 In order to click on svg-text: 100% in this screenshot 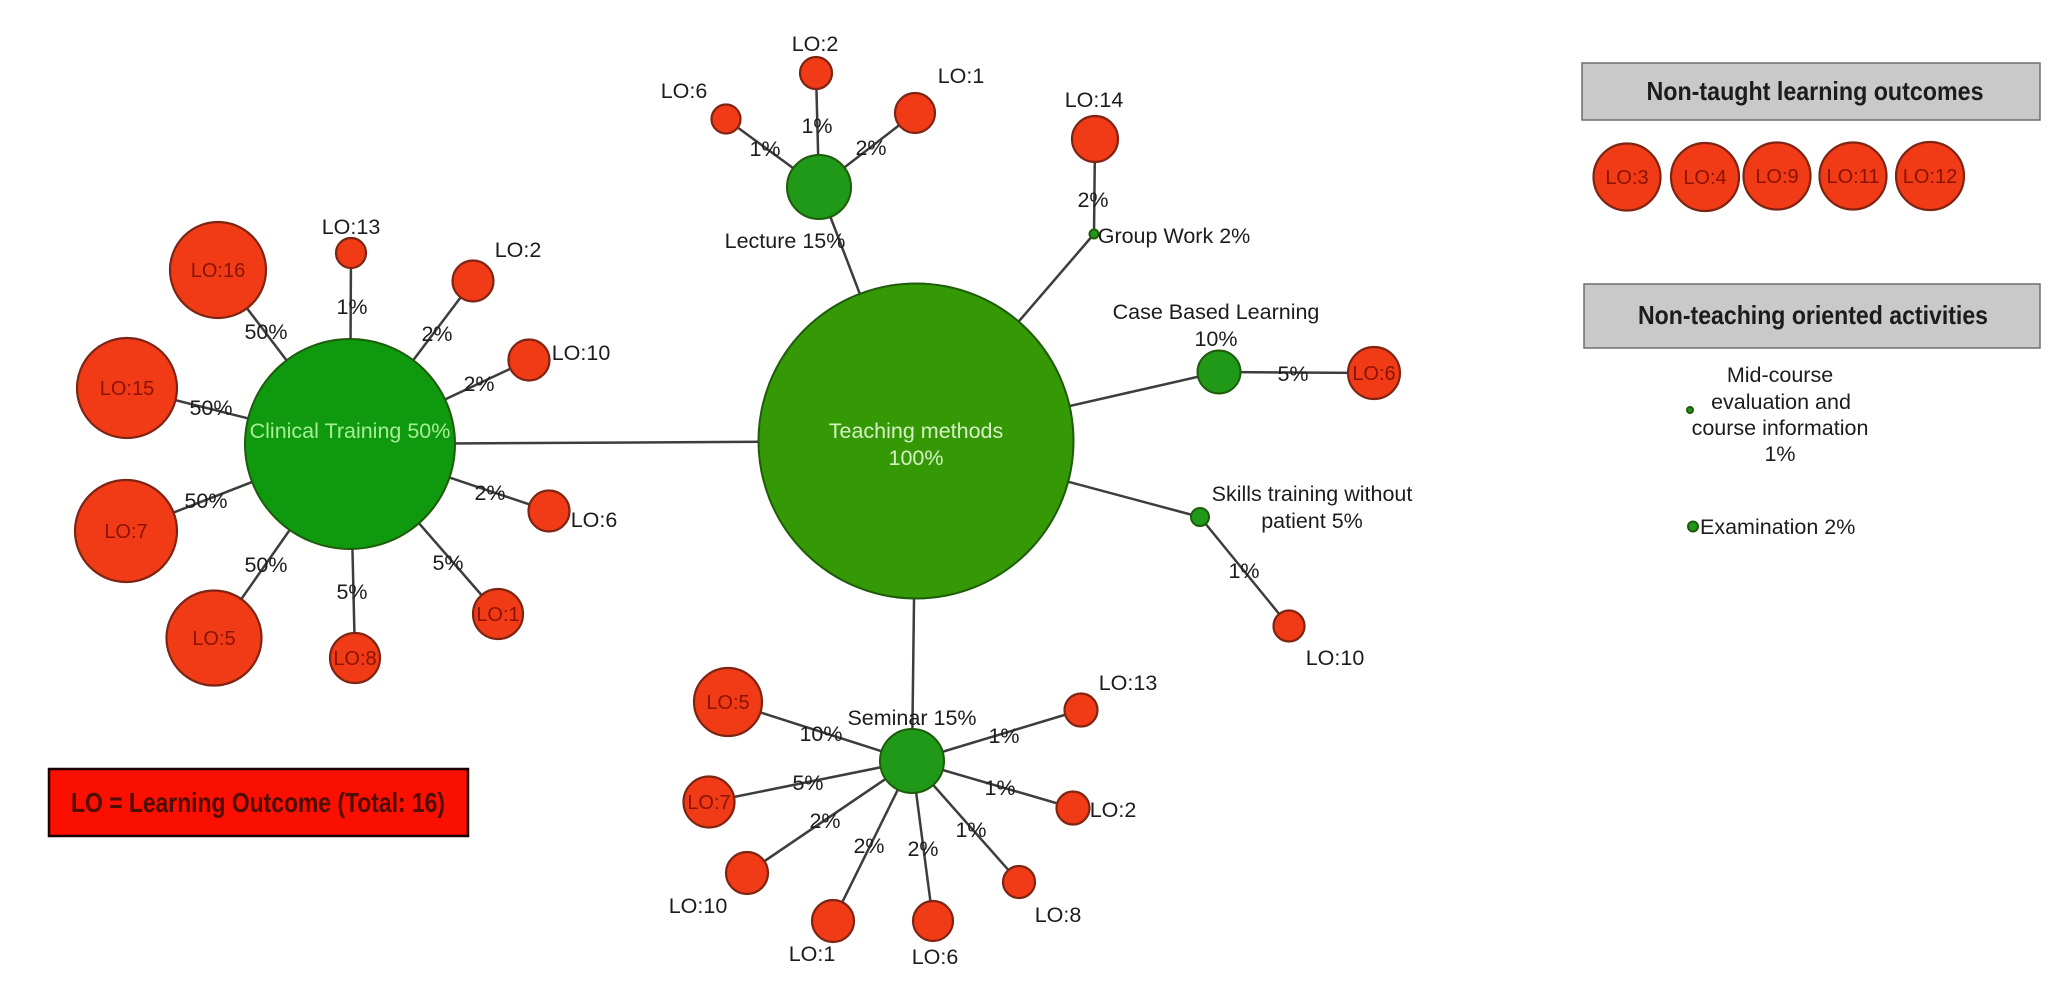, I will do `click(916, 458)`.